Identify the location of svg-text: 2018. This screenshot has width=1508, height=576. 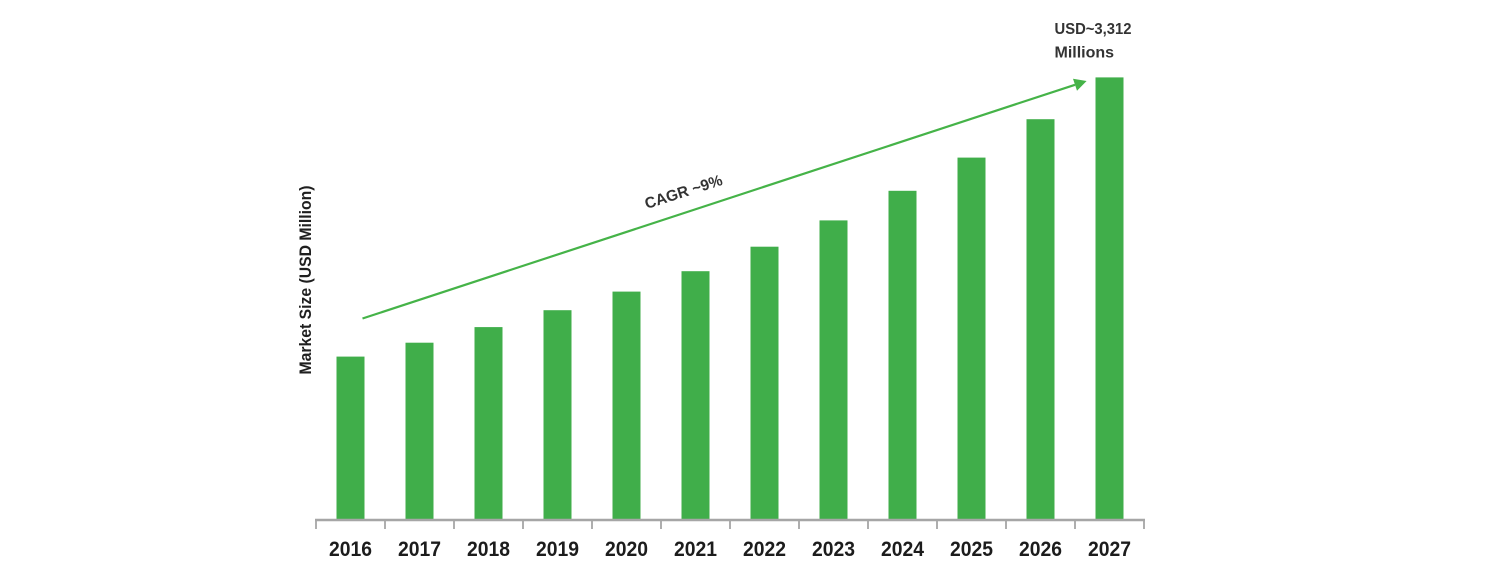
(488, 549).